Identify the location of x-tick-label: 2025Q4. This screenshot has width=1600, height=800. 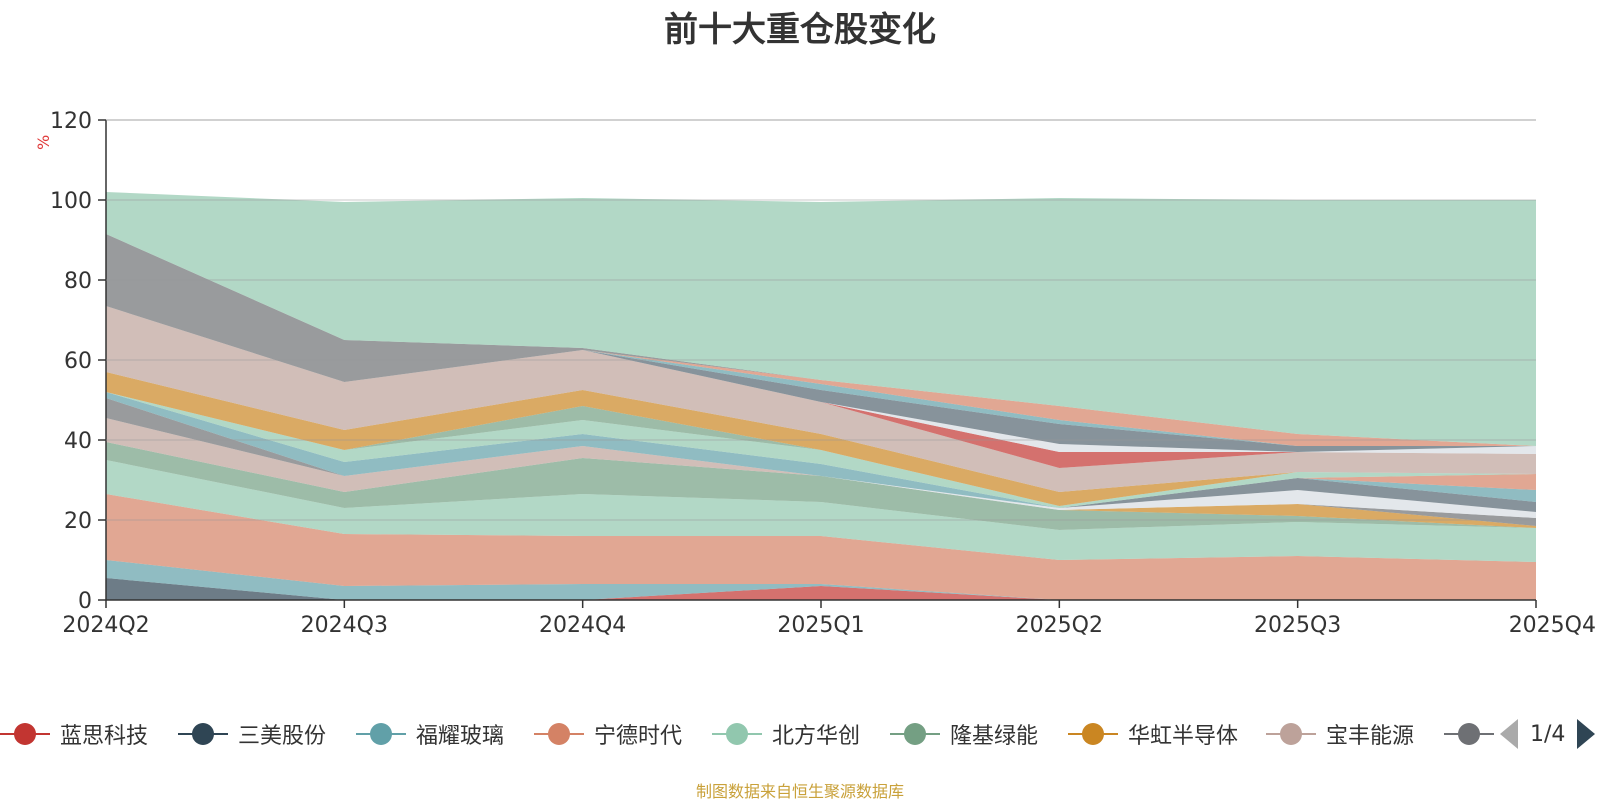
(1552, 625).